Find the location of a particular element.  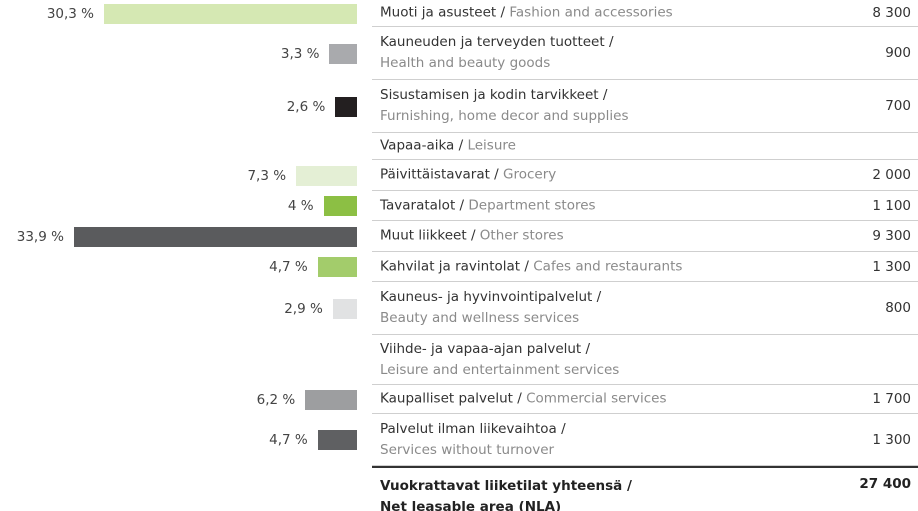

table-row: Muut liikkeet / Other stores 9 300 is located at coordinates (645, 236).